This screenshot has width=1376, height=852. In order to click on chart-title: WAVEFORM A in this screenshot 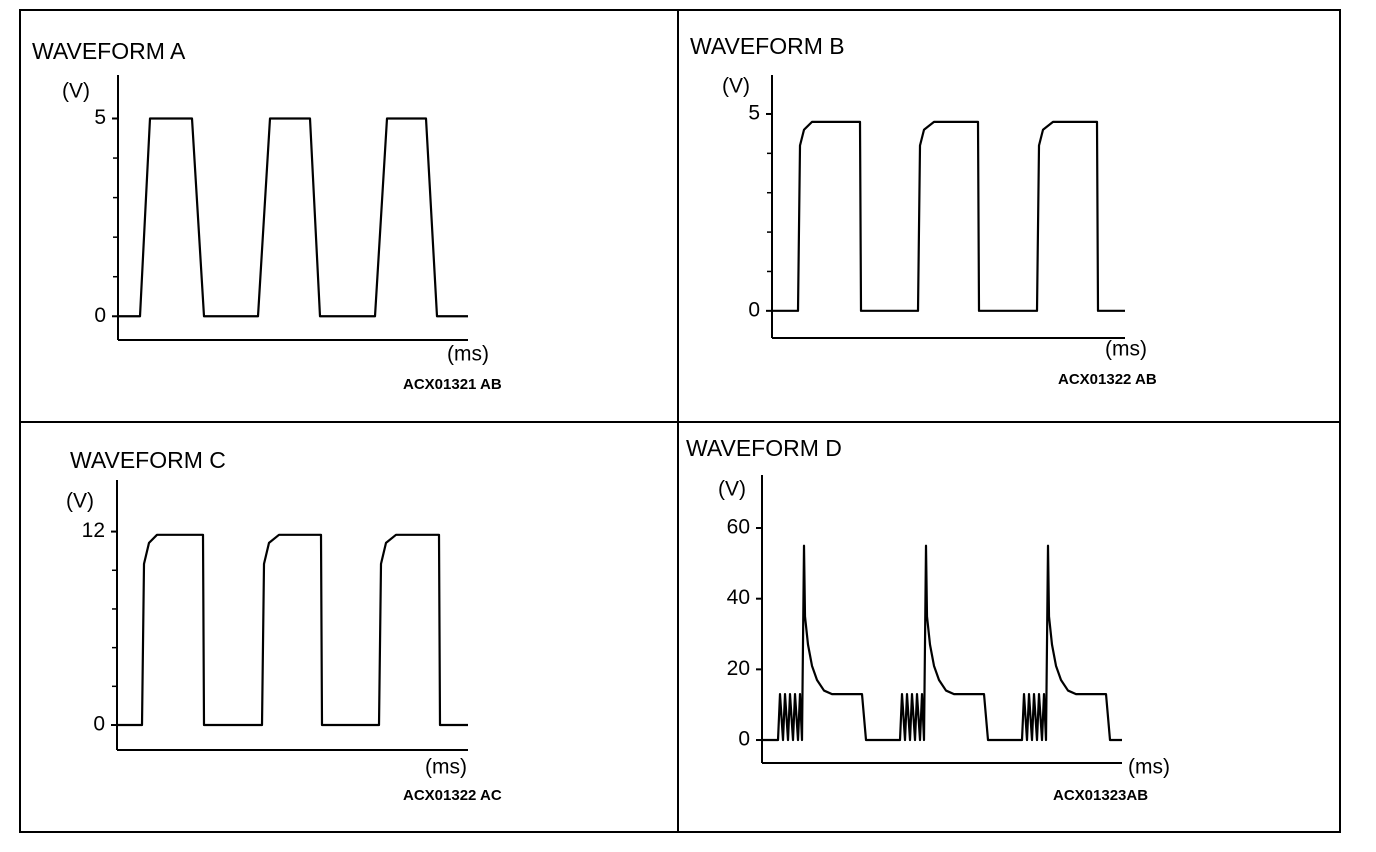, I will do `click(109, 51)`.